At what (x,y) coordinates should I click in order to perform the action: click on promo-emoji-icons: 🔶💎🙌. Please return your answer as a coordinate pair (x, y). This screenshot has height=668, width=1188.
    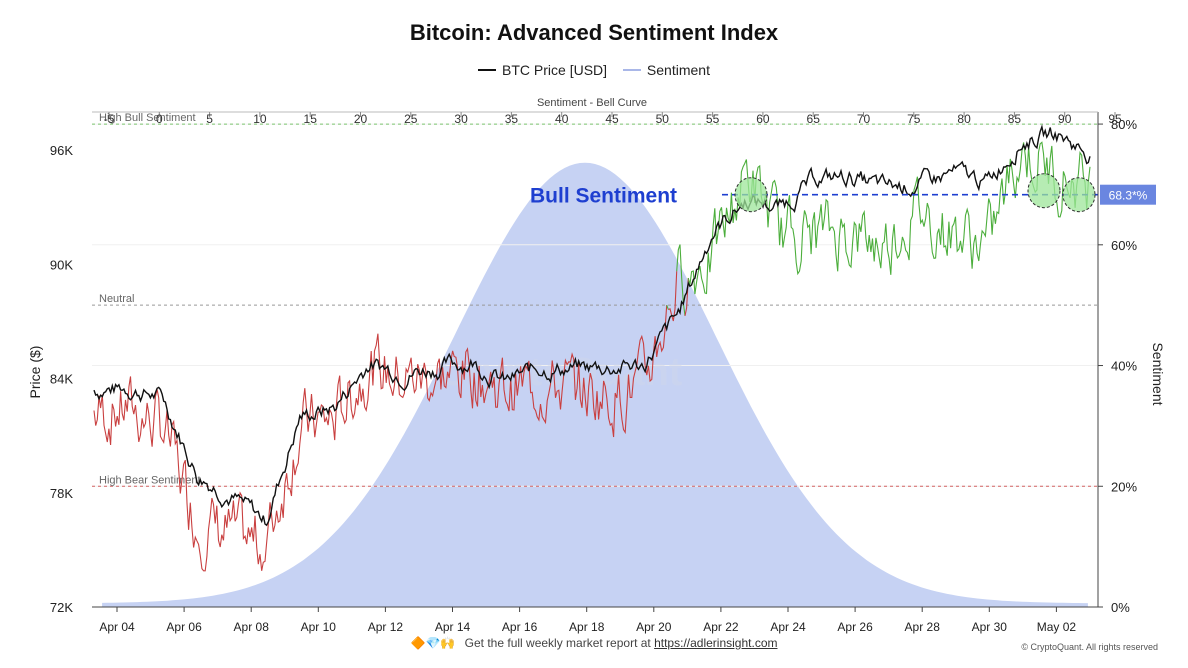
    Looking at the image, I should click on (433, 643).